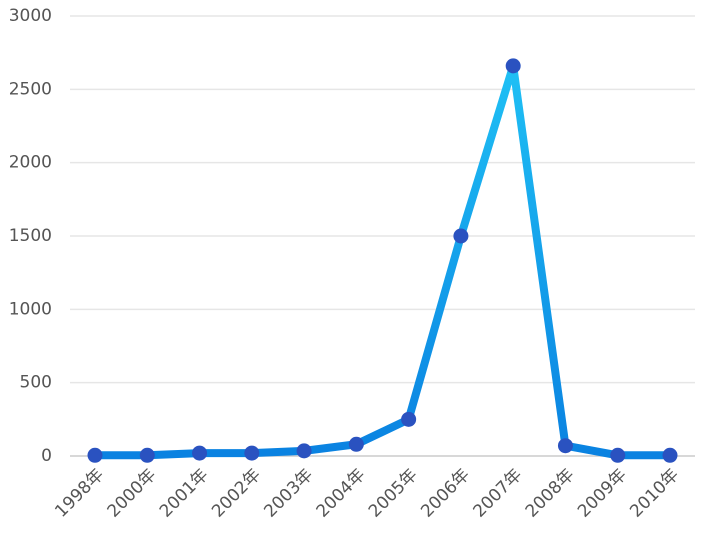  I want to click on y-tick-label: 2500, so click(30, 89).